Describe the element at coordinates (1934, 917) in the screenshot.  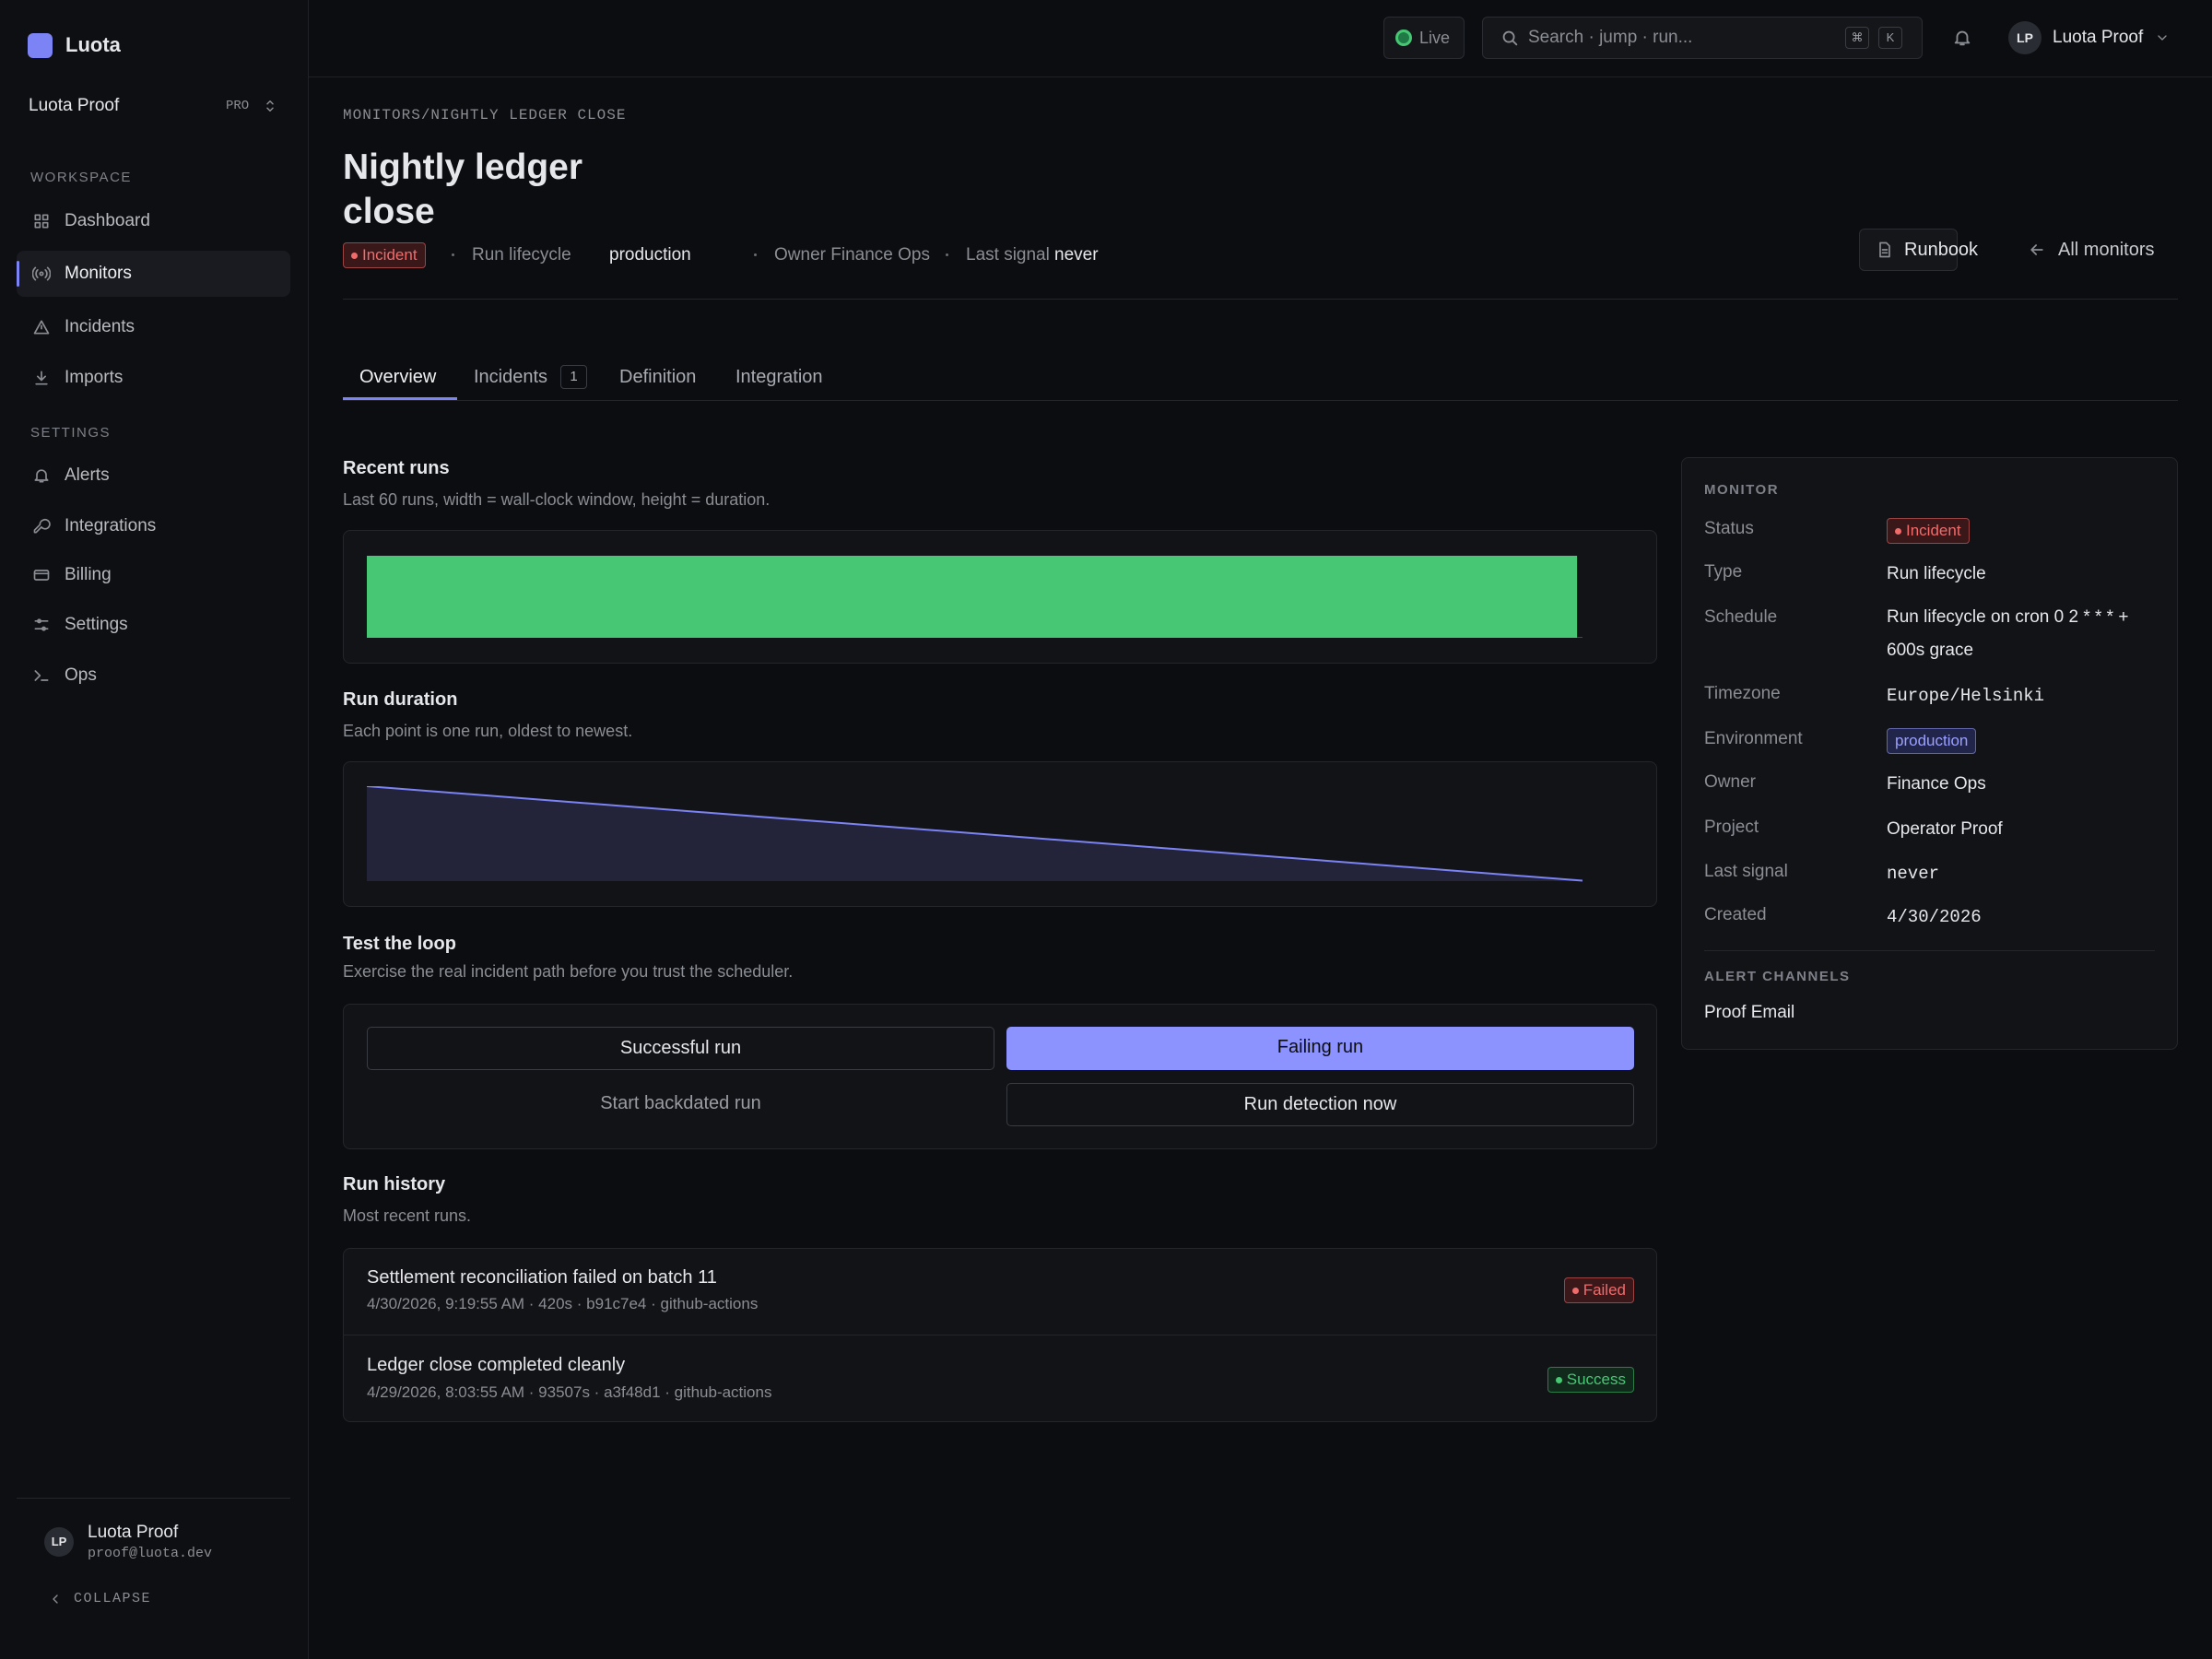
I see `panel-value: 4/30/2026` at that location.